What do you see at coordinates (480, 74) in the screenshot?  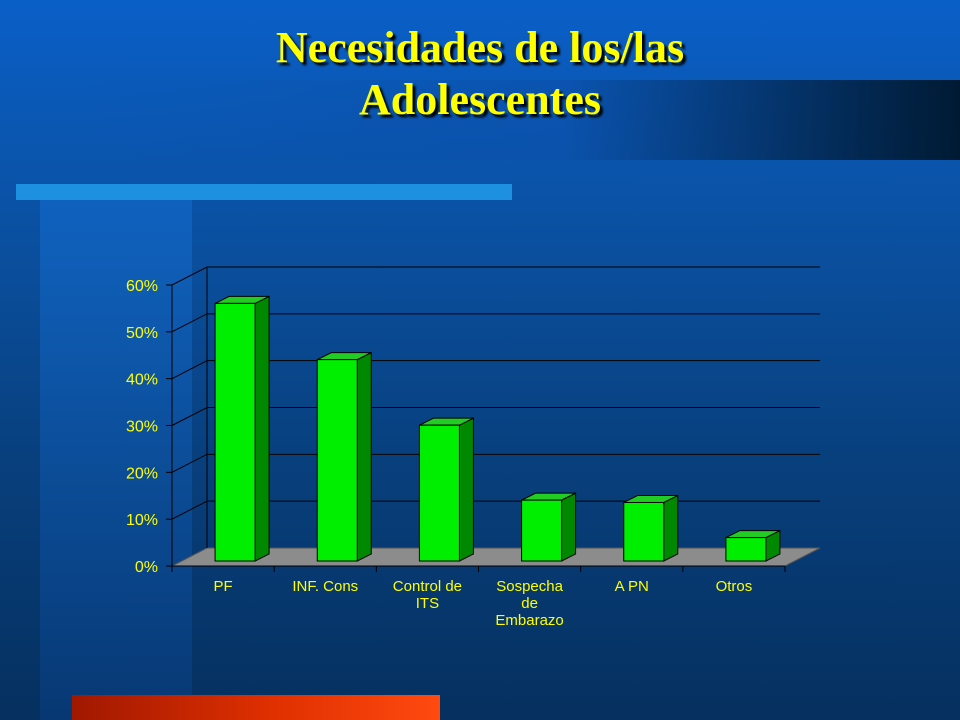 I see `slide-title: Necesidades de los/las Adolescentes` at bounding box center [480, 74].